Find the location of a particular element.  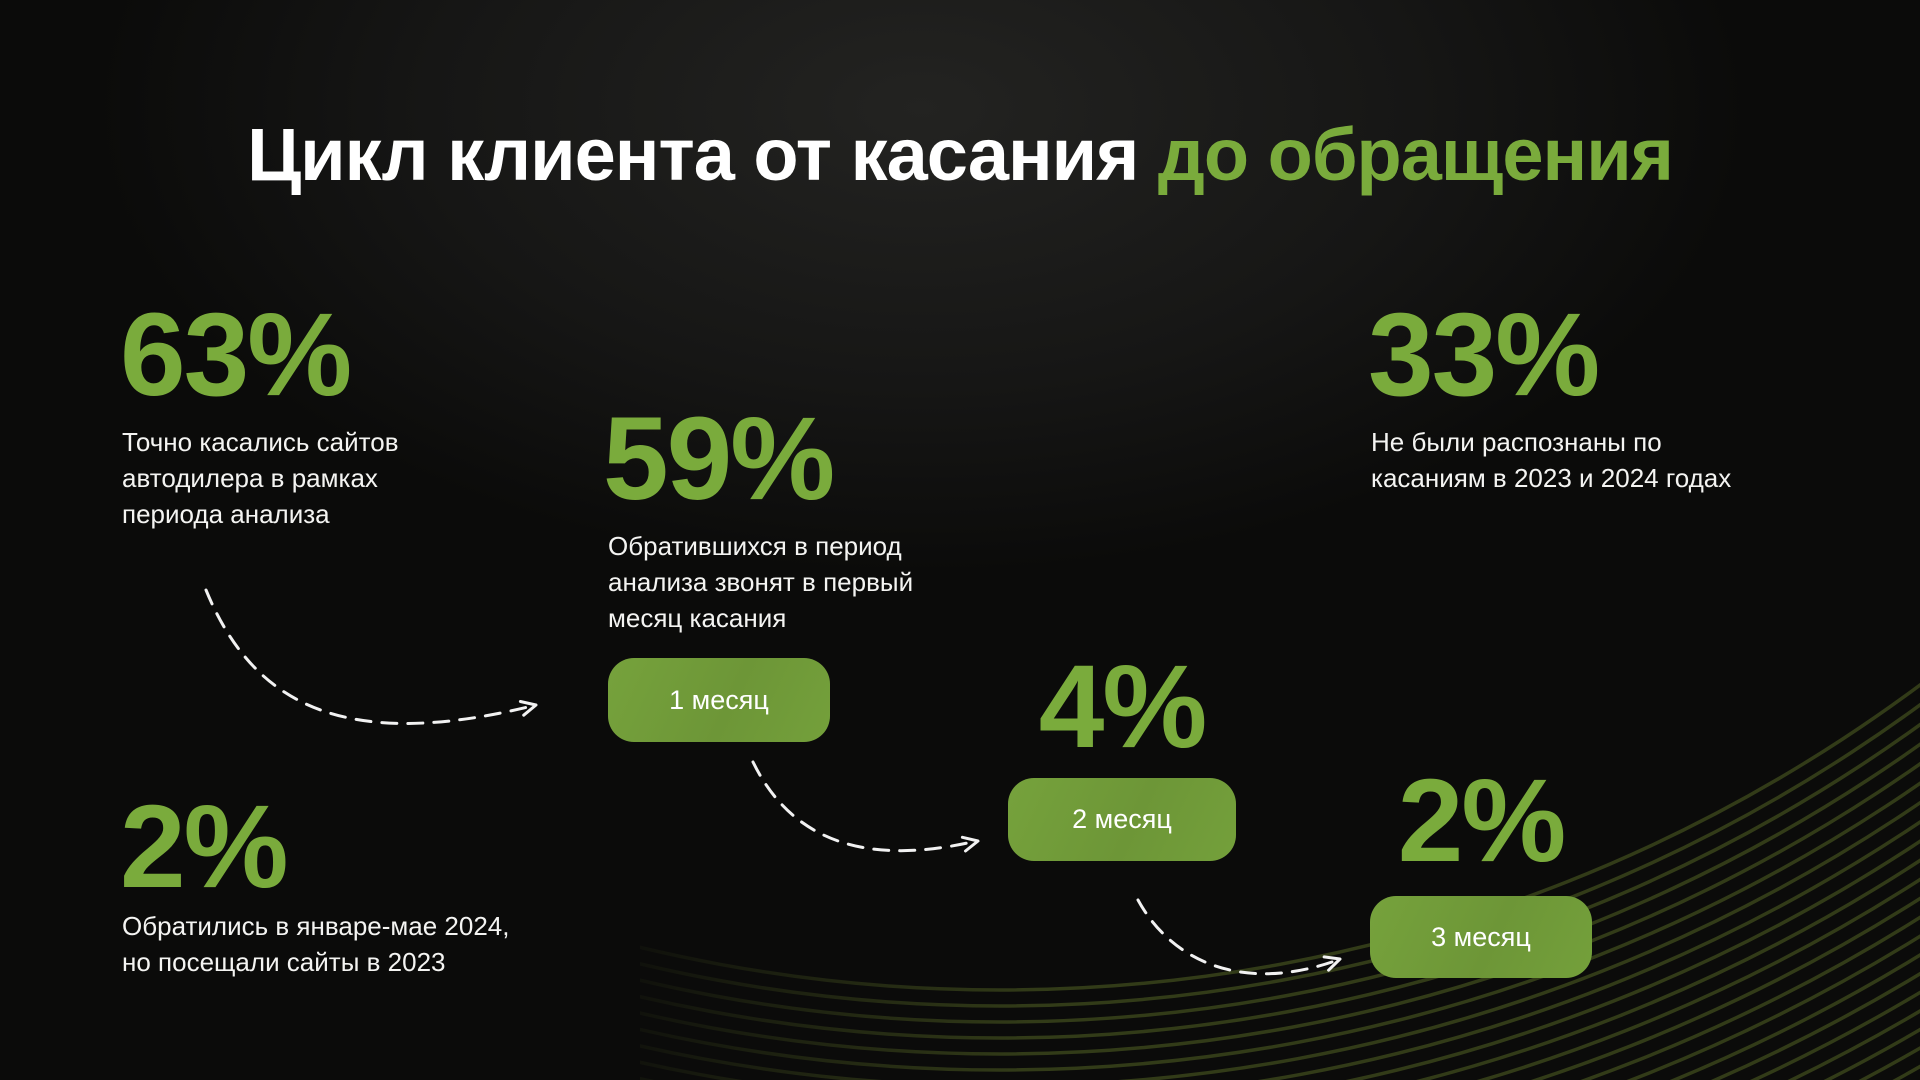

month-2-badge: 2 месяц is located at coordinates (1122, 819).